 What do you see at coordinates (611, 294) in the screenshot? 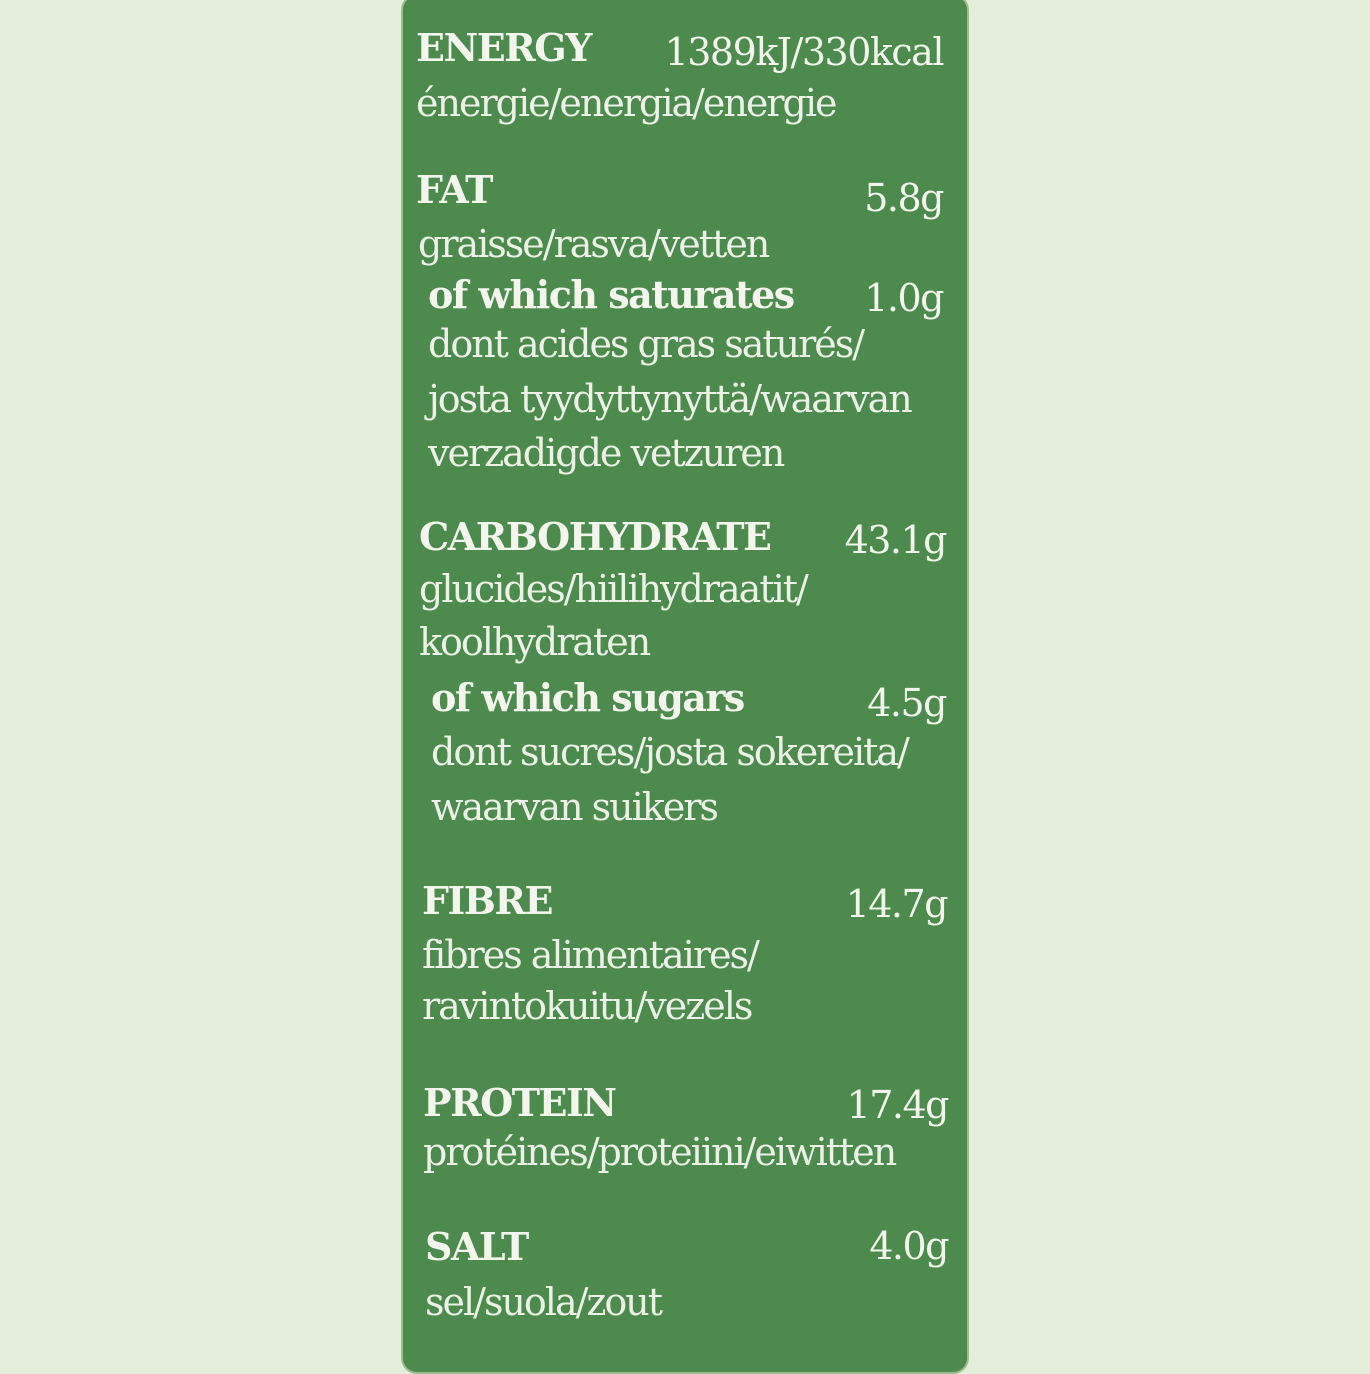
I see `saturates-label: of which saturates` at bounding box center [611, 294].